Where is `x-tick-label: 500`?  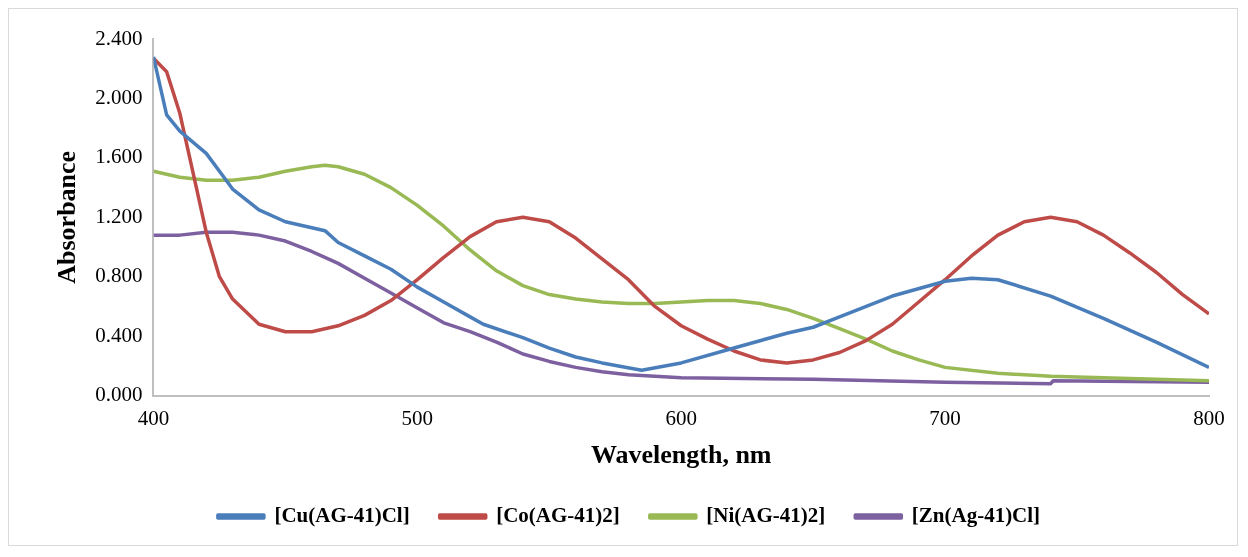 x-tick-label: 500 is located at coordinates (417, 417).